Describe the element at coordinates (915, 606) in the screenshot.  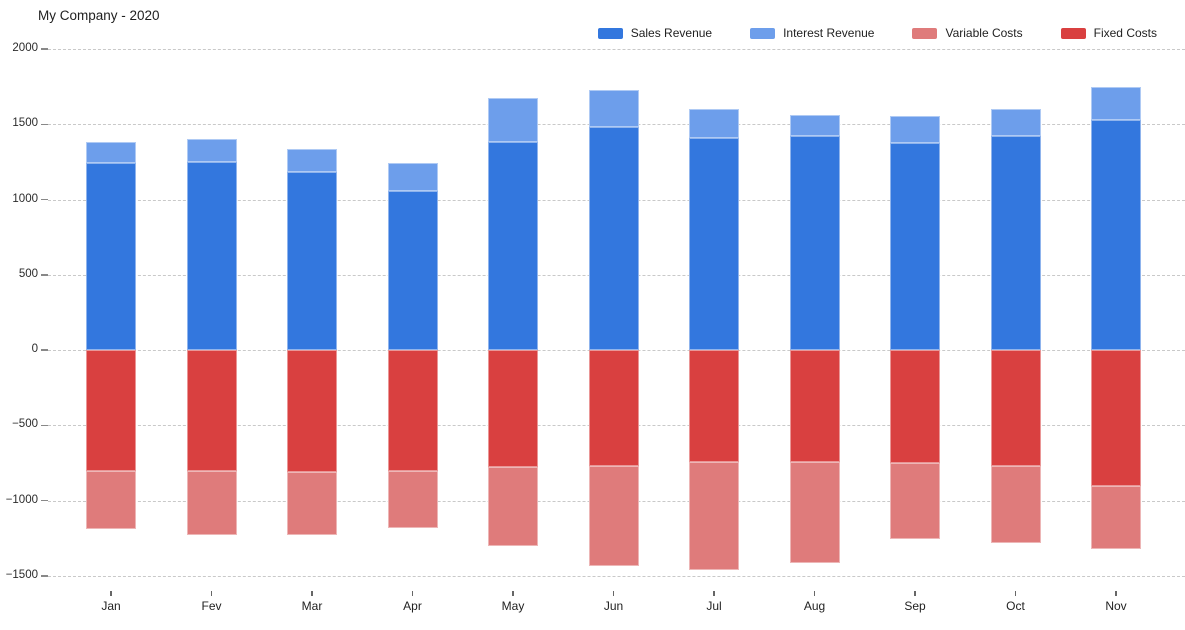
I see `x-axis-tick-label-sep: Sep` at that location.